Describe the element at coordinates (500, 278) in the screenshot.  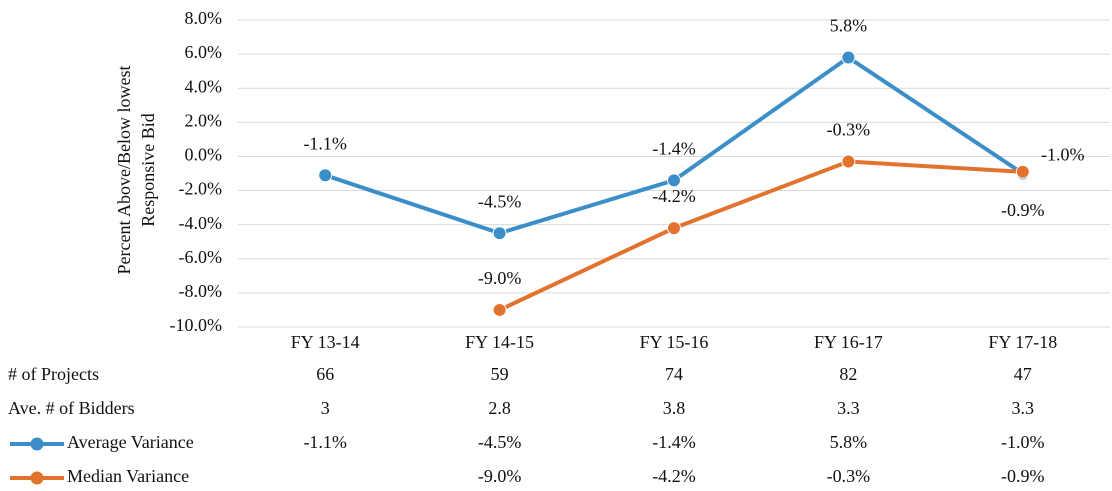
I see `data-label: -9.0%` at that location.